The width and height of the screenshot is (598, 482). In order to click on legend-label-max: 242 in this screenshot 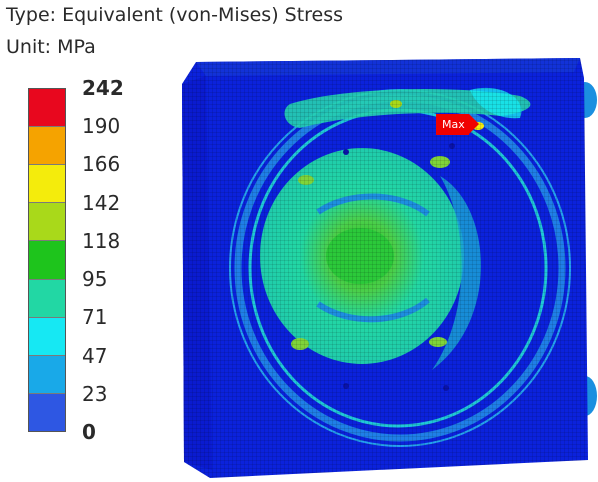, I will do `click(103, 88)`.